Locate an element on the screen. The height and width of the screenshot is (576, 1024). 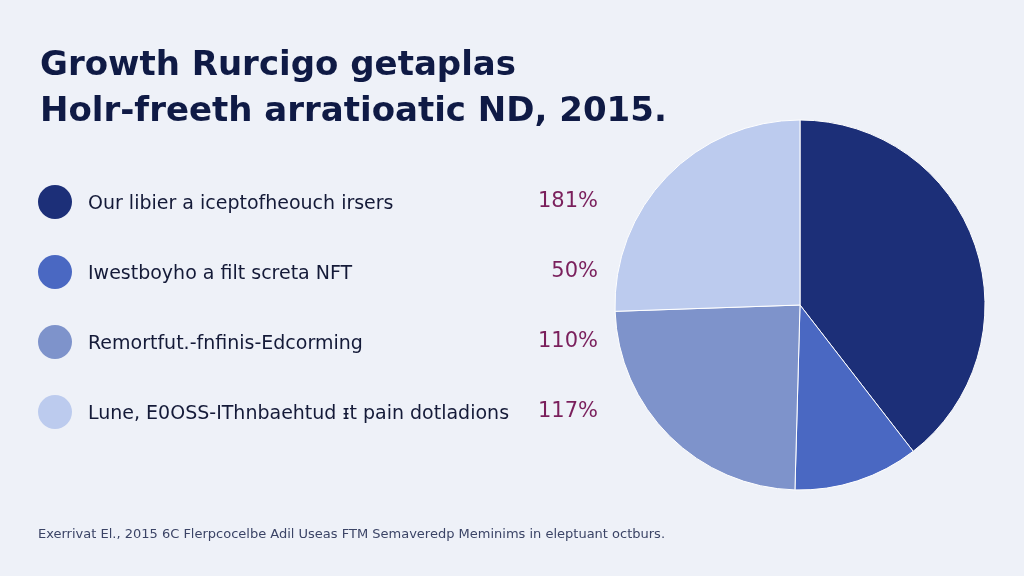
legend-label: Iwestboyho a filt screta NFT is located at coordinates (221, 272).